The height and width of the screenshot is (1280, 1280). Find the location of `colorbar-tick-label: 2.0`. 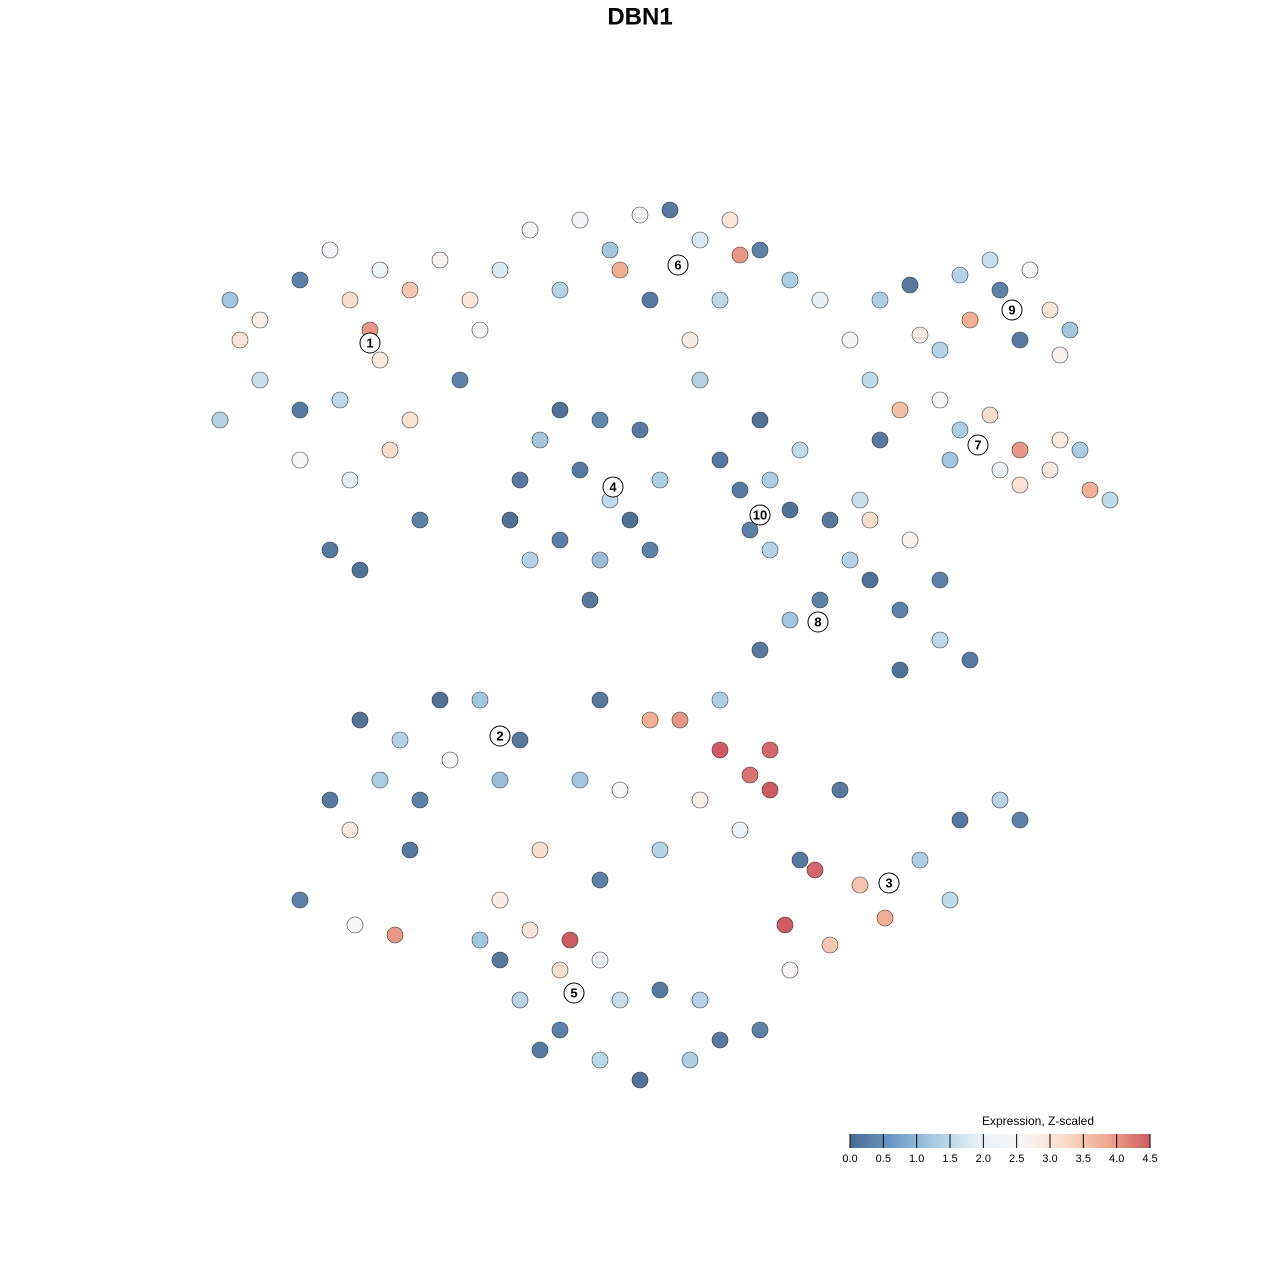

colorbar-tick-label: 2.0 is located at coordinates (983, 1159).